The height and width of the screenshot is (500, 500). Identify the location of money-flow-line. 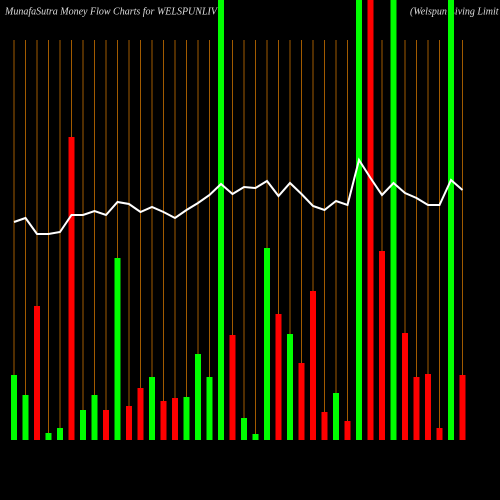
(238, 196).